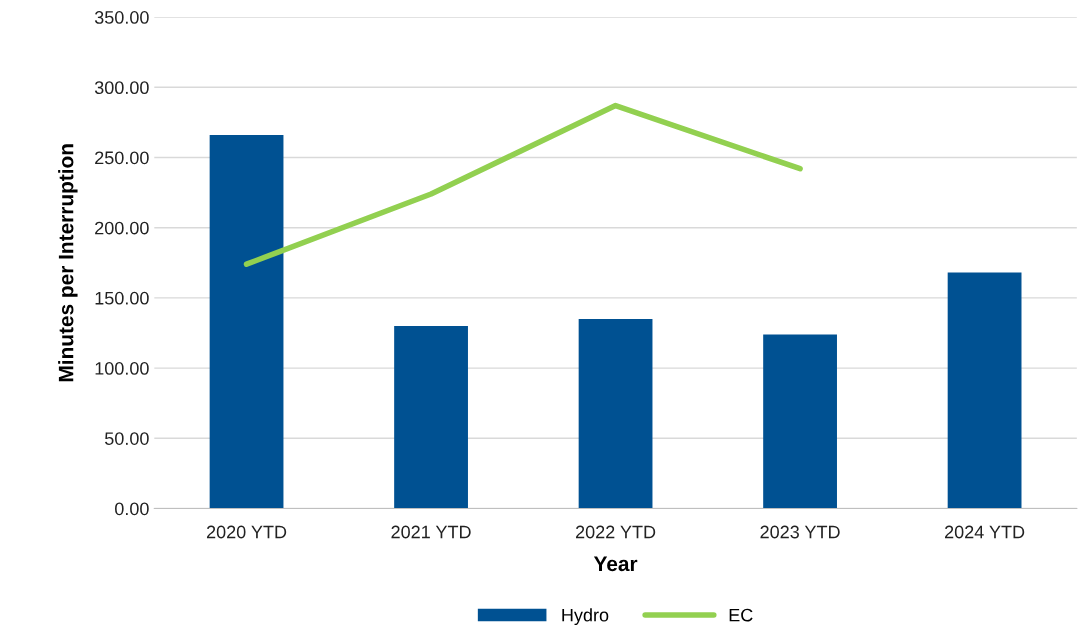 The image size is (1079, 634). Describe the element at coordinates (741, 615) in the screenshot. I see `legend-label: EC` at that location.